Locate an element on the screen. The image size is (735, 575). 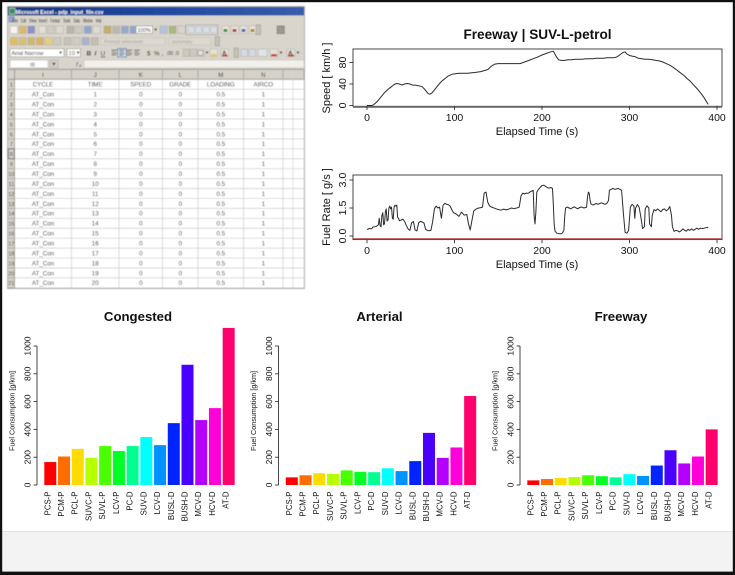
svg-text: 100 is located at coordinates (455, 251).